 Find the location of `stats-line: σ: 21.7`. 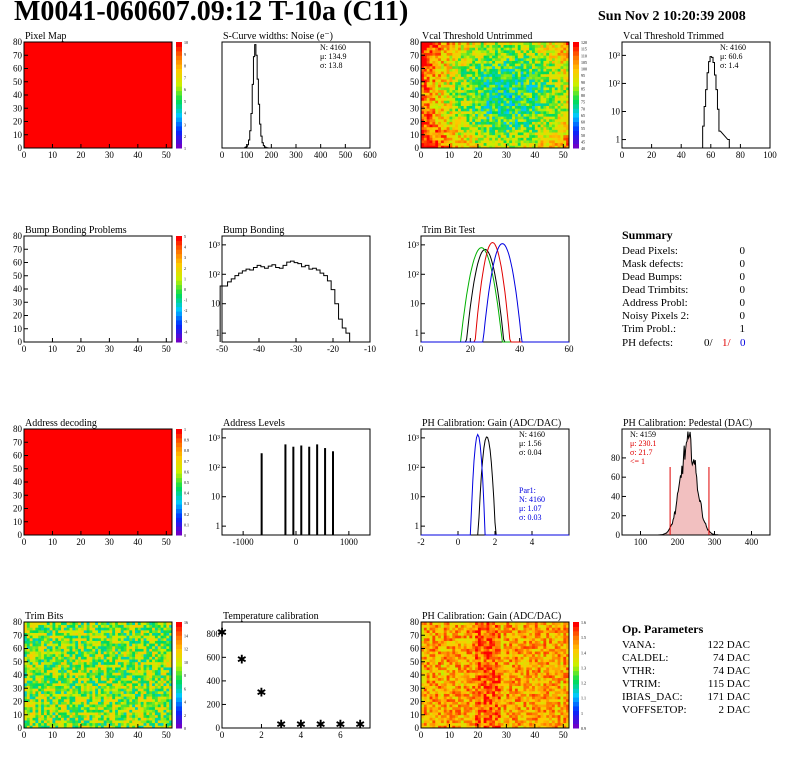

stats-line: σ: 21.7 is located at coordinates (641, 452).